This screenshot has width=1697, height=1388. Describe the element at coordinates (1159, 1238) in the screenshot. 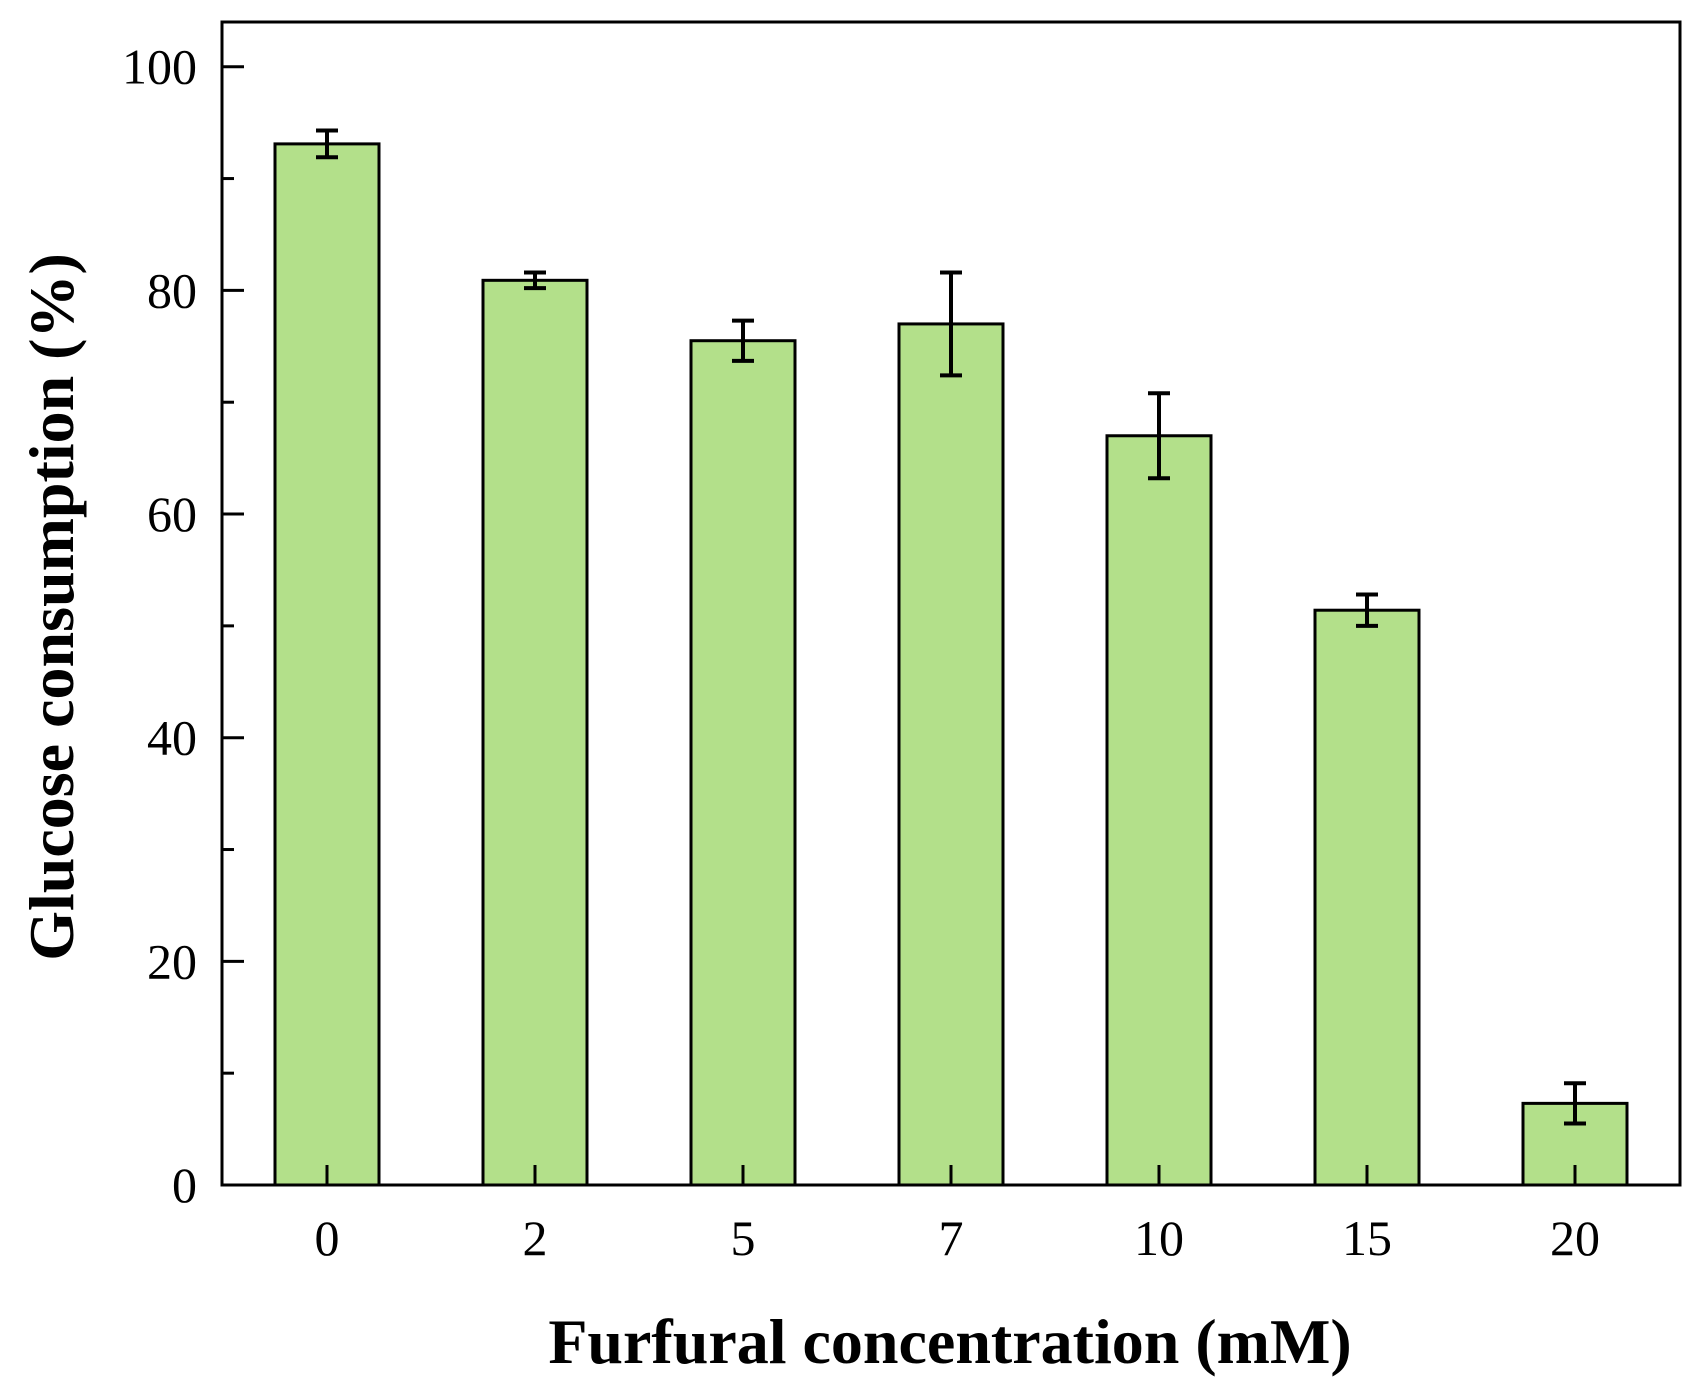

I see `x-tick-label-10: 10` at that location.